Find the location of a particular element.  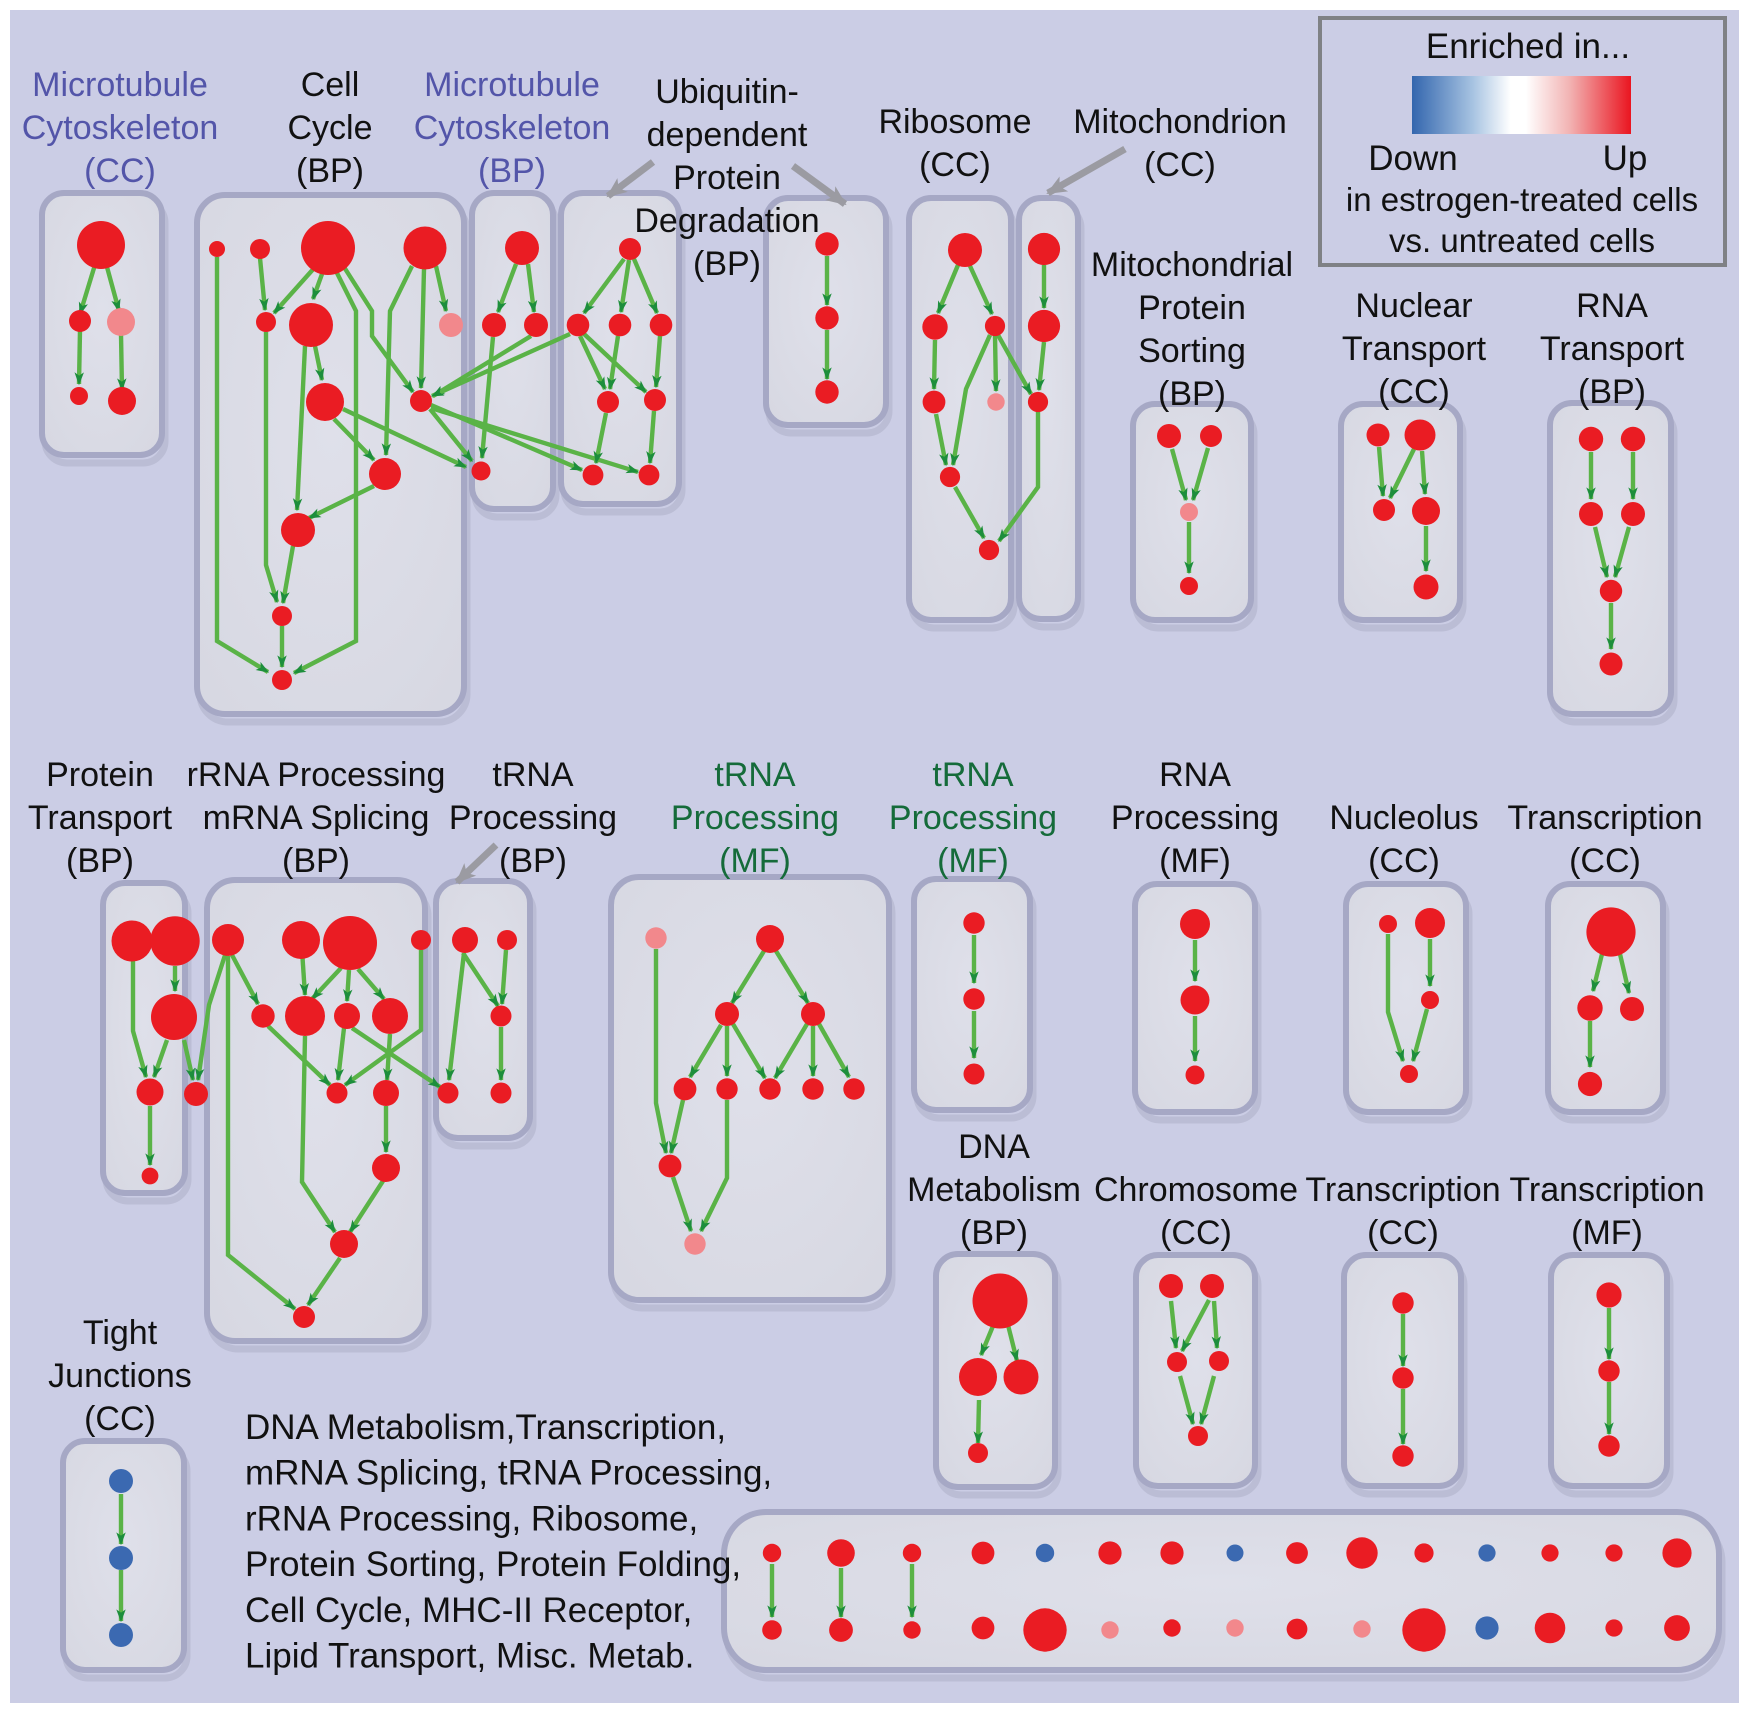

svg-text: Up is located at coordinates (1625, 158).